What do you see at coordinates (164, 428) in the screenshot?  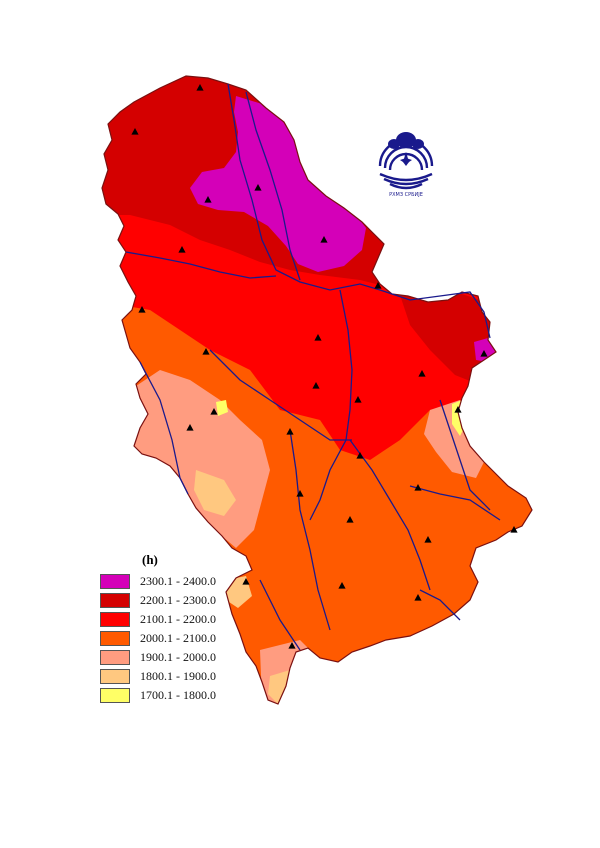 I see `river-drina` at bounding box center [164, 428].